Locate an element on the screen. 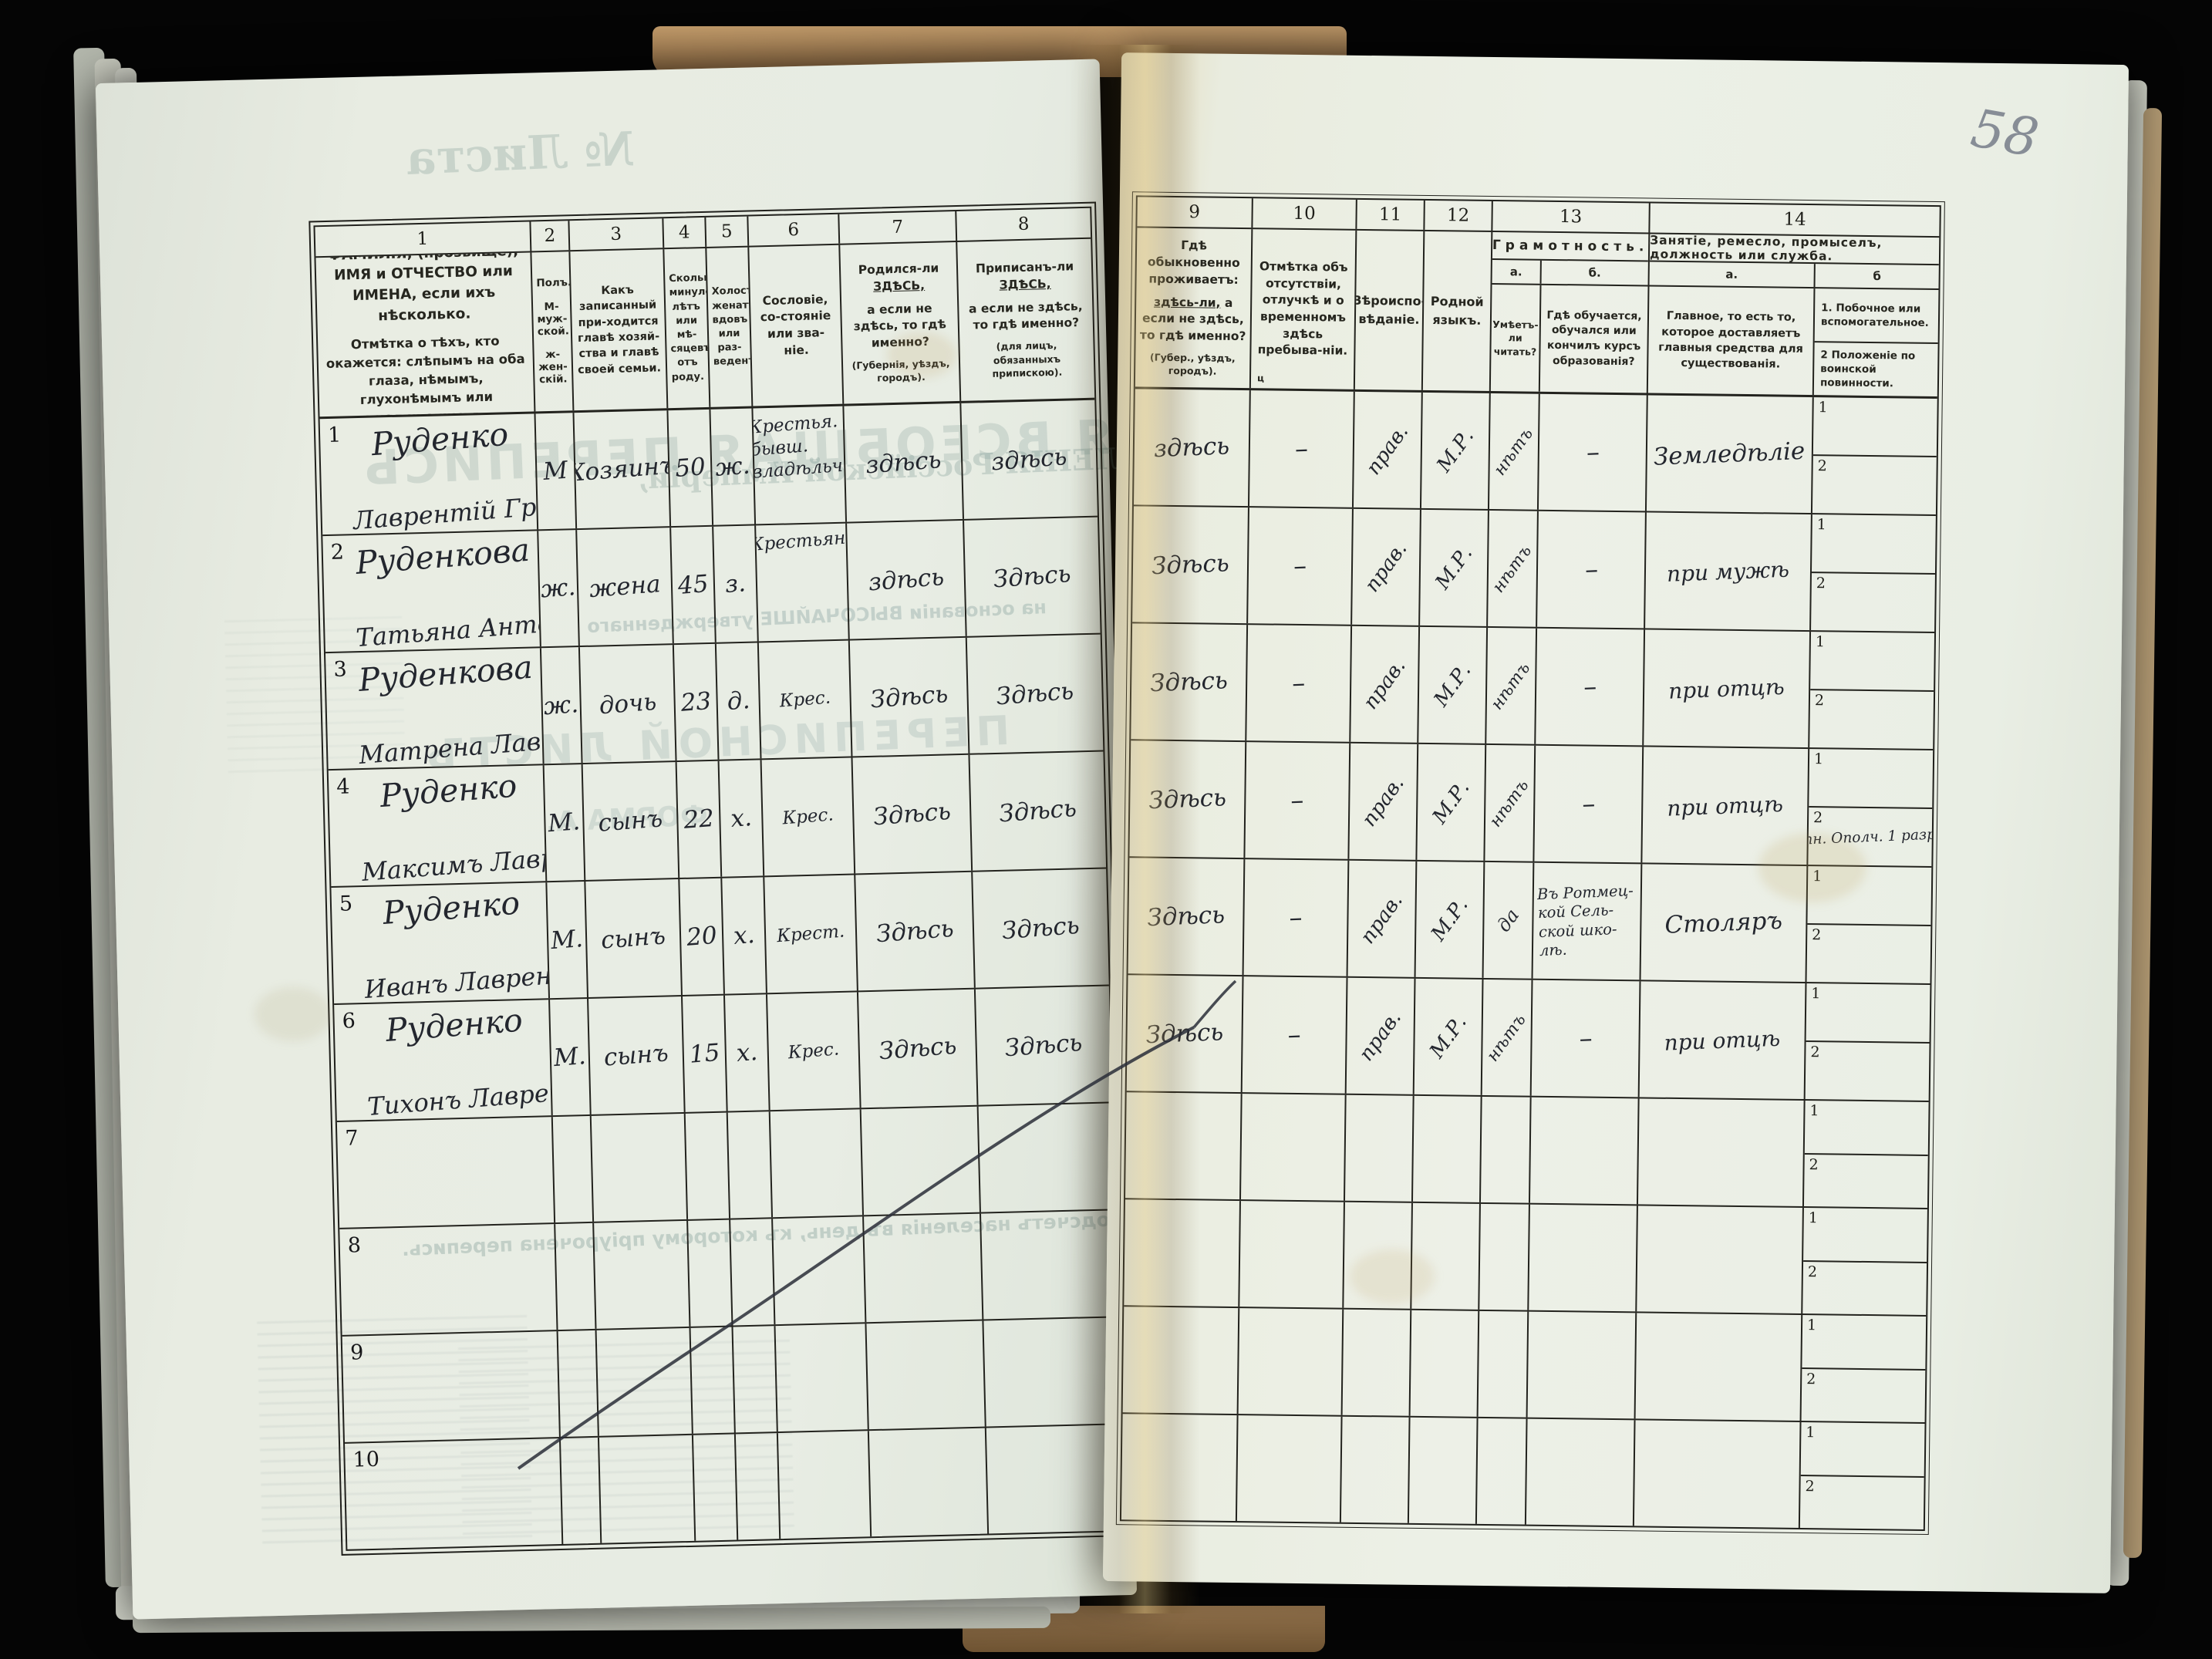  row-number: 2 is located at coordinates (337, 552).